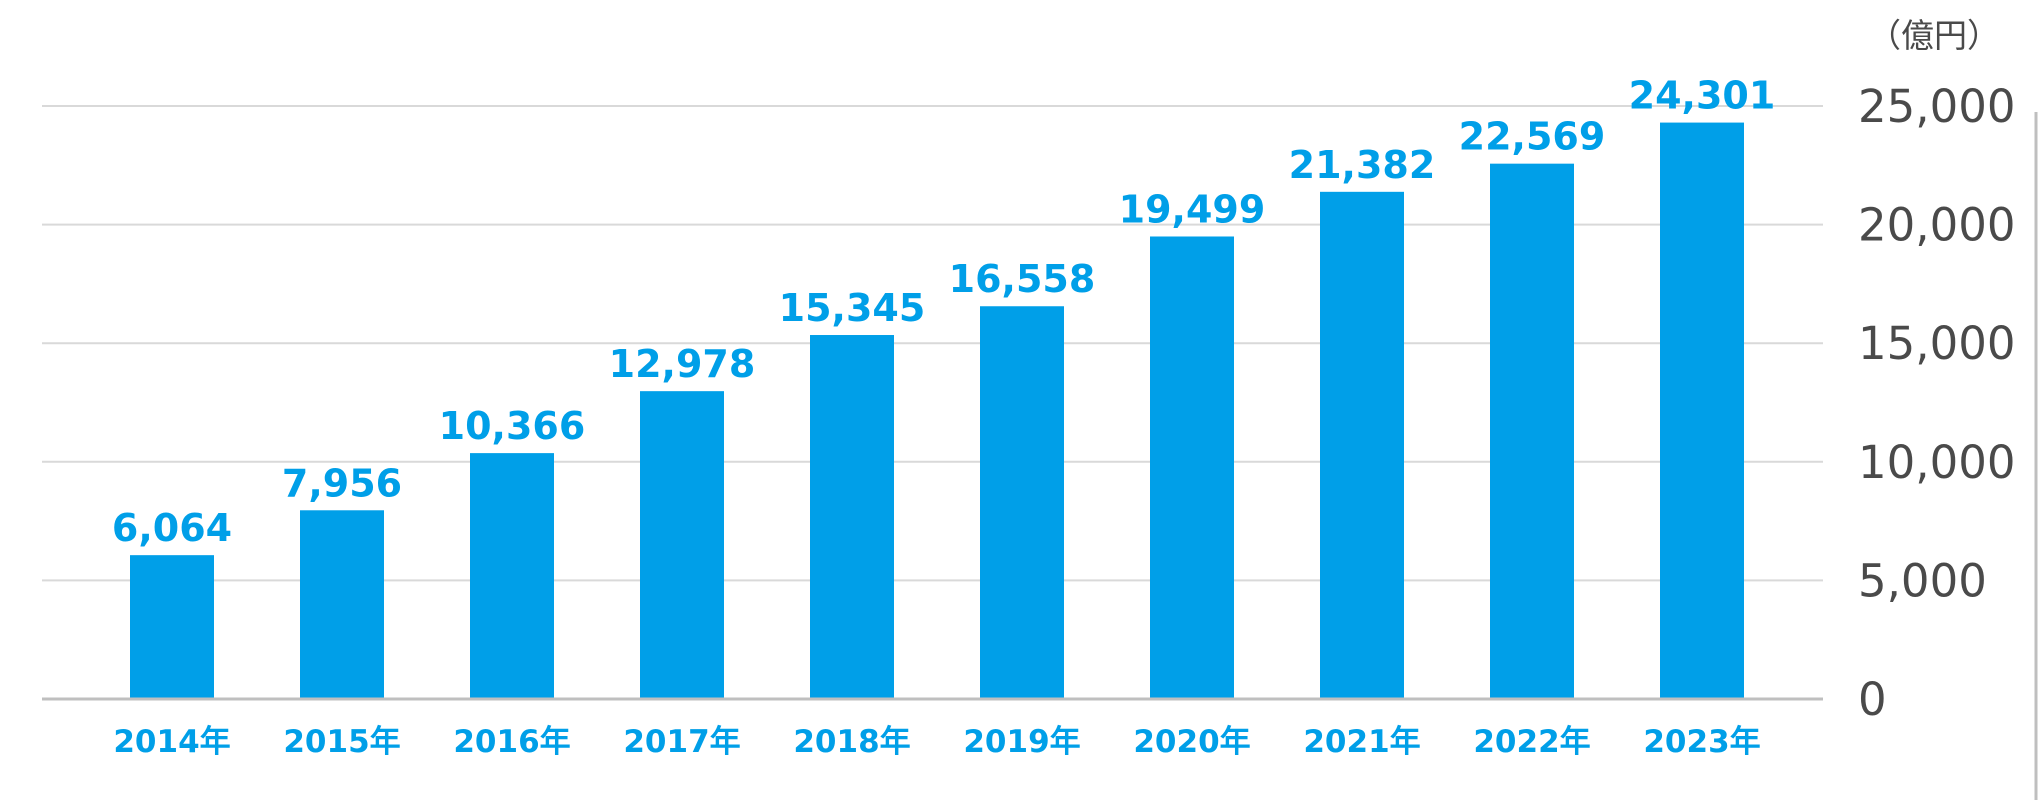  Describe the element at coordinates (681, 742) in the screenshot. I see `x-tick-label-2017年: 2017年` at that location.